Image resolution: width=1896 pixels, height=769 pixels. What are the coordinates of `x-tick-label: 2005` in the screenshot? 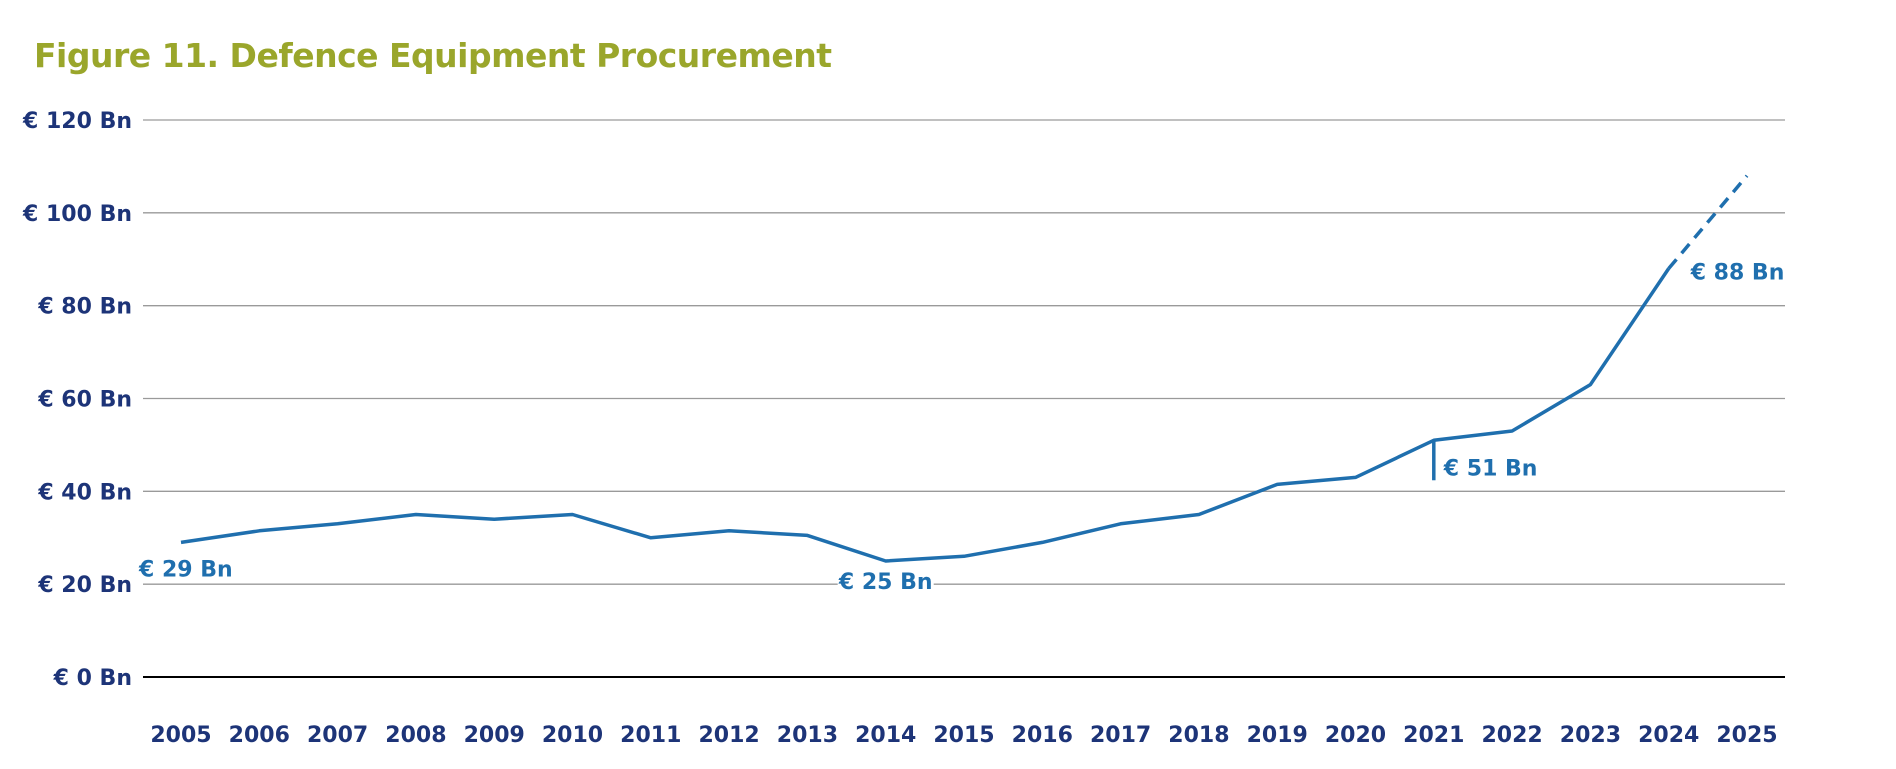 It's located at (180, 735).